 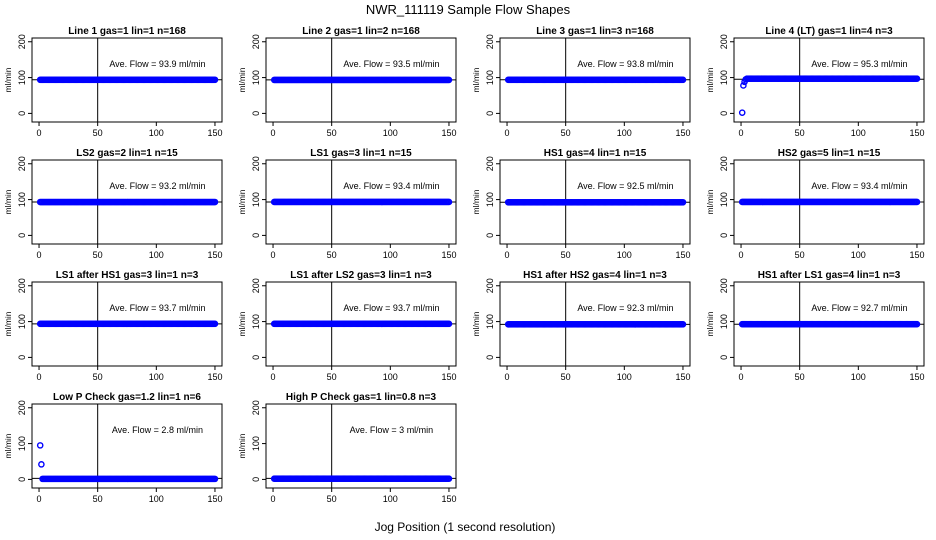 What do you see at coordinates (391, 186) in the screenshot?
I see `average-flow-annotation: Ave. Flow = 93.4 ml/min` at bounding box center [391, 186].